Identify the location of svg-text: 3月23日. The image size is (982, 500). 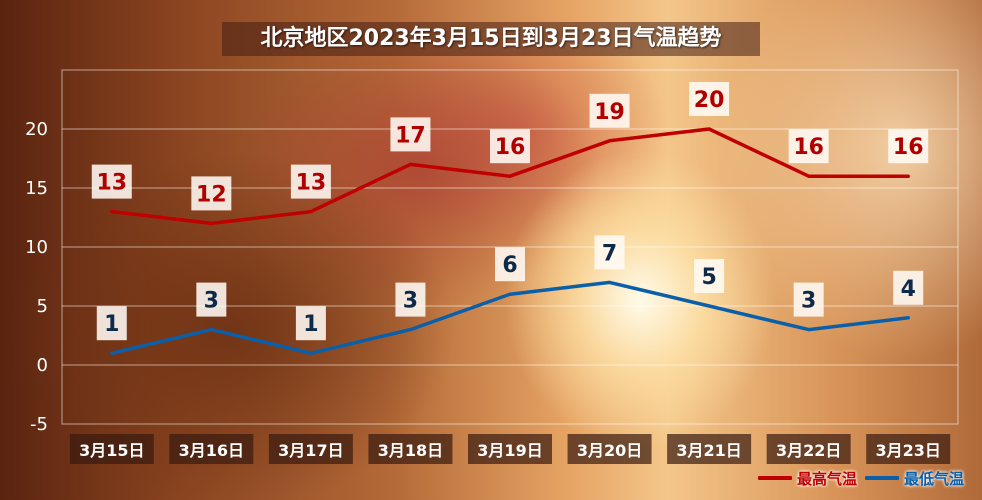
(908, 450).